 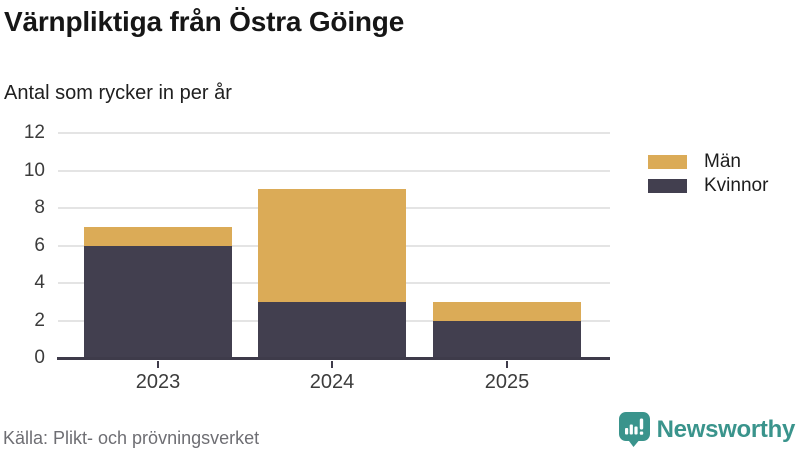 I want to click on gridline-y12, so click(x=334, y=133).